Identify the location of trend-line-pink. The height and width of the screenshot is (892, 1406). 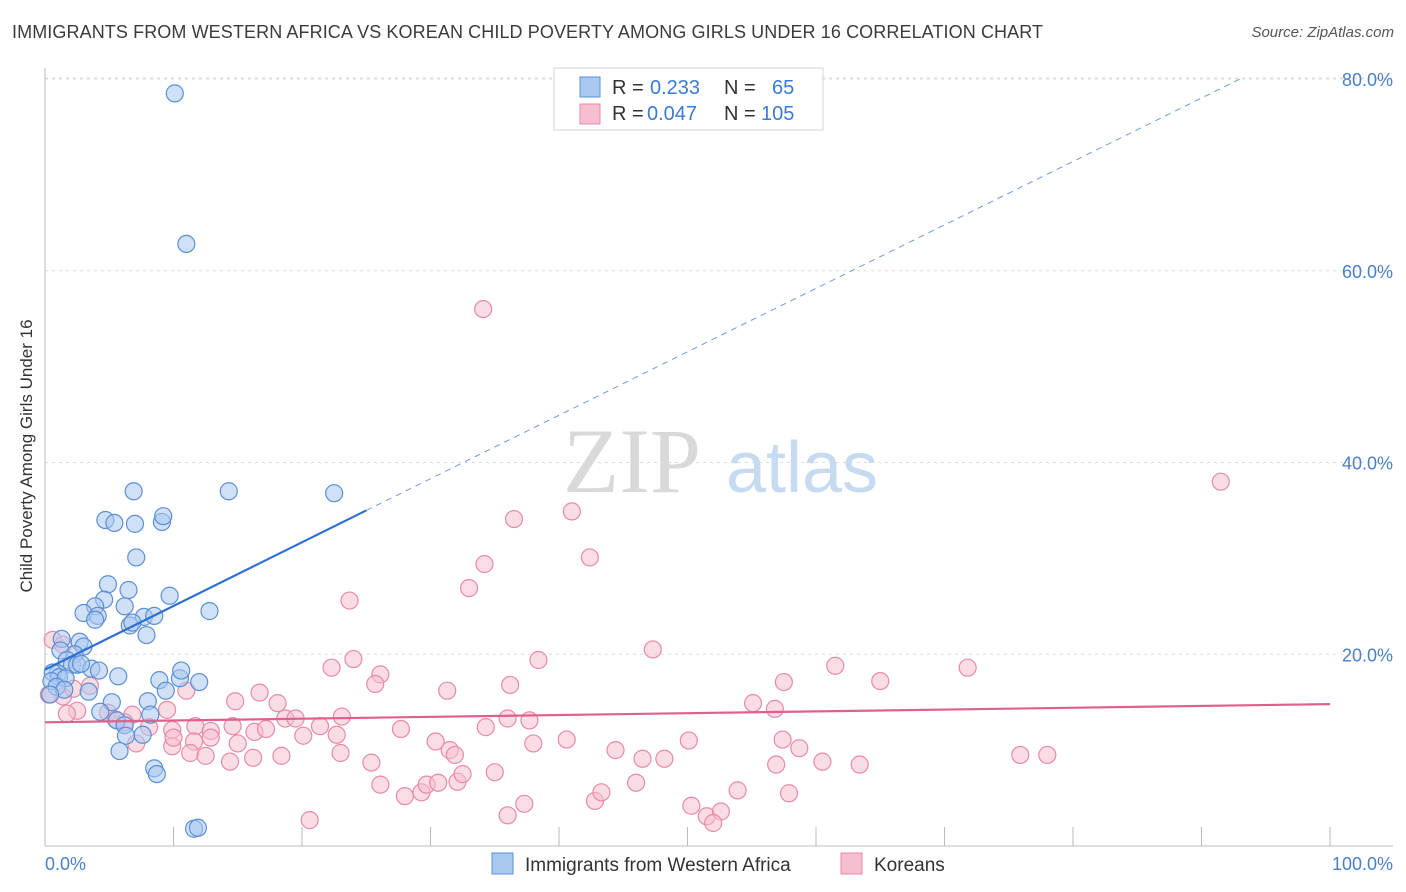
(687, 713).